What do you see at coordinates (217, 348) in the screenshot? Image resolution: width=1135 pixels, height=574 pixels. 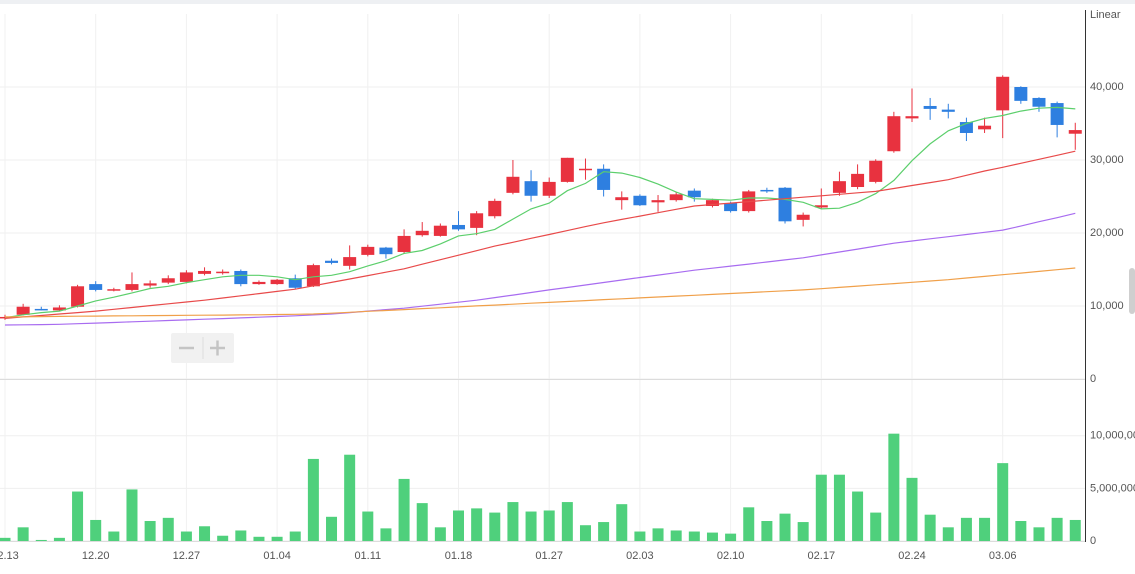 I see `zoom-in` at bounding box center [217, 348].